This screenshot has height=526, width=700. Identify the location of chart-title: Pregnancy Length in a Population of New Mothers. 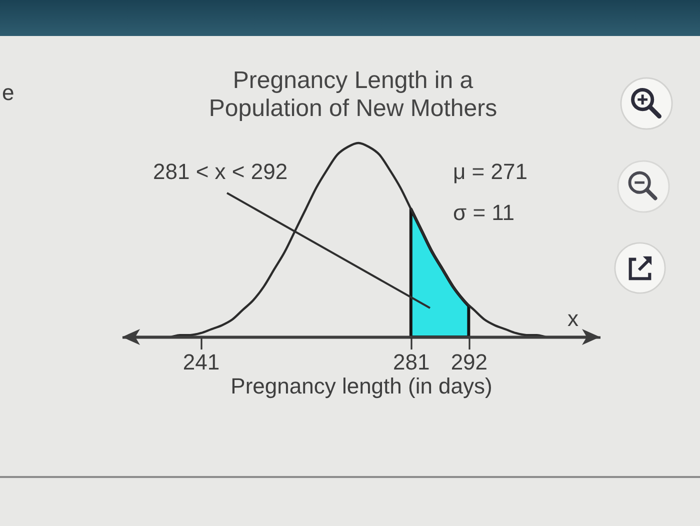
(353, 94).